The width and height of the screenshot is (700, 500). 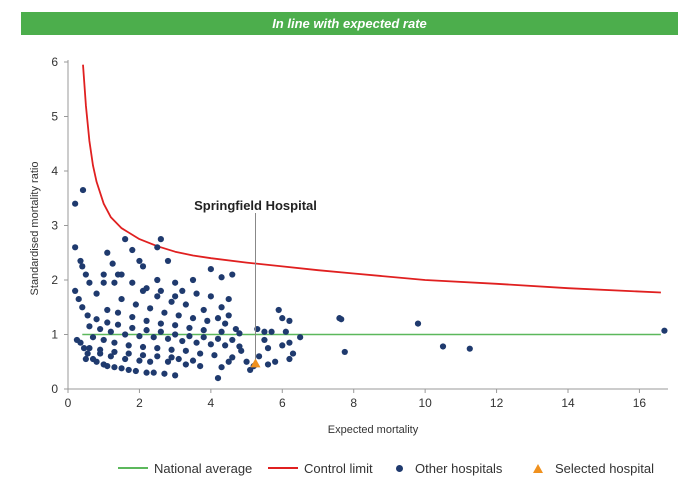 What do you see at coordinates (211, 403) in the screenshot?
I see `x-tick-label: 4` at bounding box center [211, 403].